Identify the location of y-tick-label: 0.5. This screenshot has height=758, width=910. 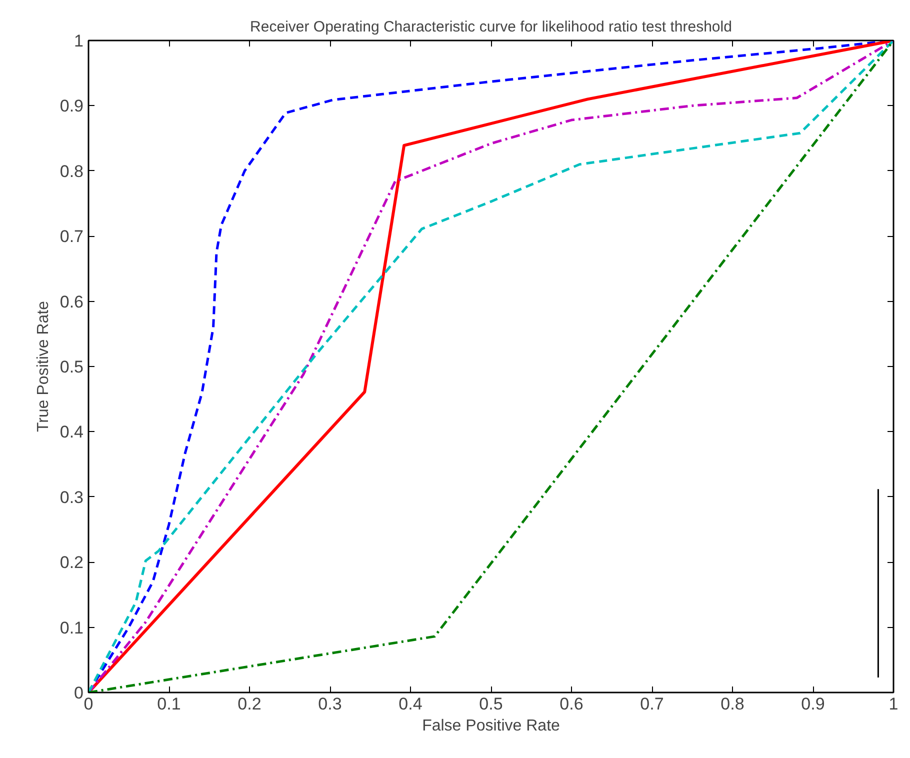
(72, 367).